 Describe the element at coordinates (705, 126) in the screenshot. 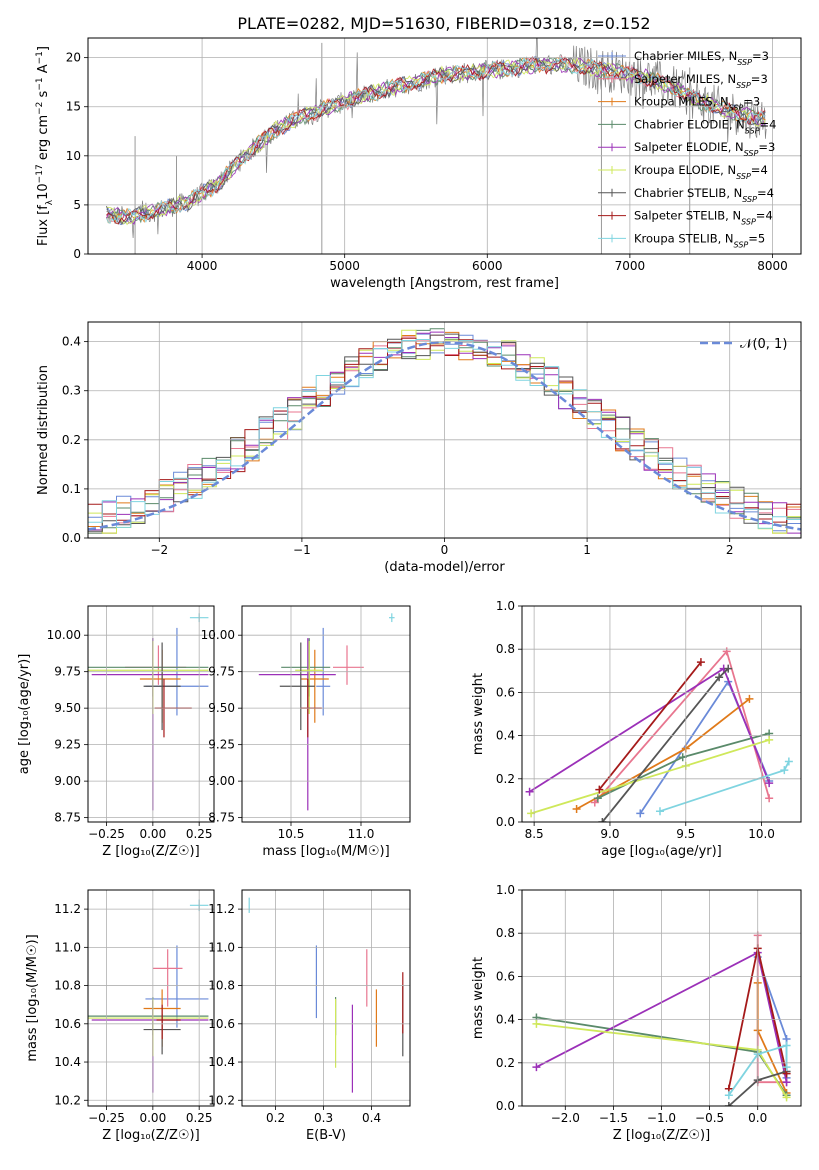

I see `legend-entry: Chabrier ELODIE, NSSP=4` at that location.